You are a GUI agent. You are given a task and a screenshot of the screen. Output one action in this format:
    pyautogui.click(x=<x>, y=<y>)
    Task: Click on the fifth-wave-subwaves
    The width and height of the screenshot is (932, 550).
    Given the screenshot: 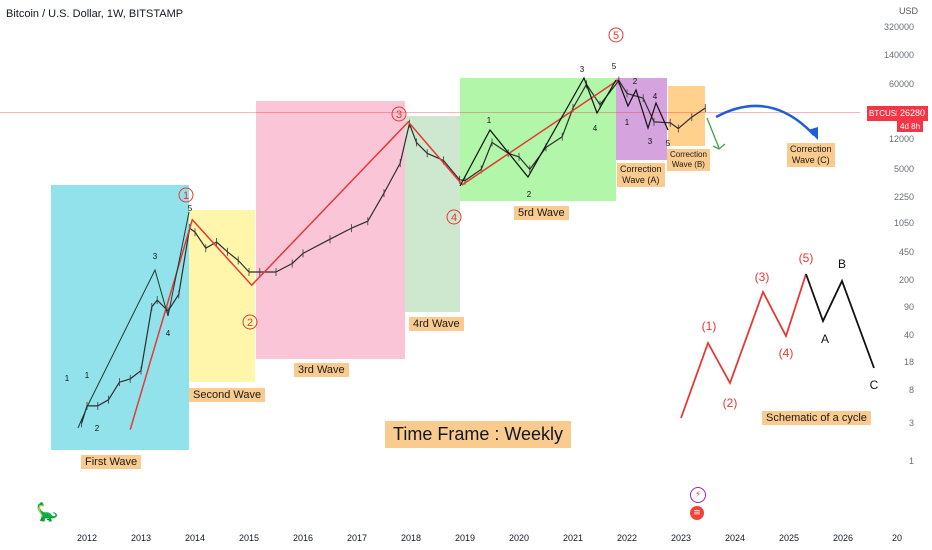 What is the action you would take?
    pyautogui.click(x=538, y=131)
    